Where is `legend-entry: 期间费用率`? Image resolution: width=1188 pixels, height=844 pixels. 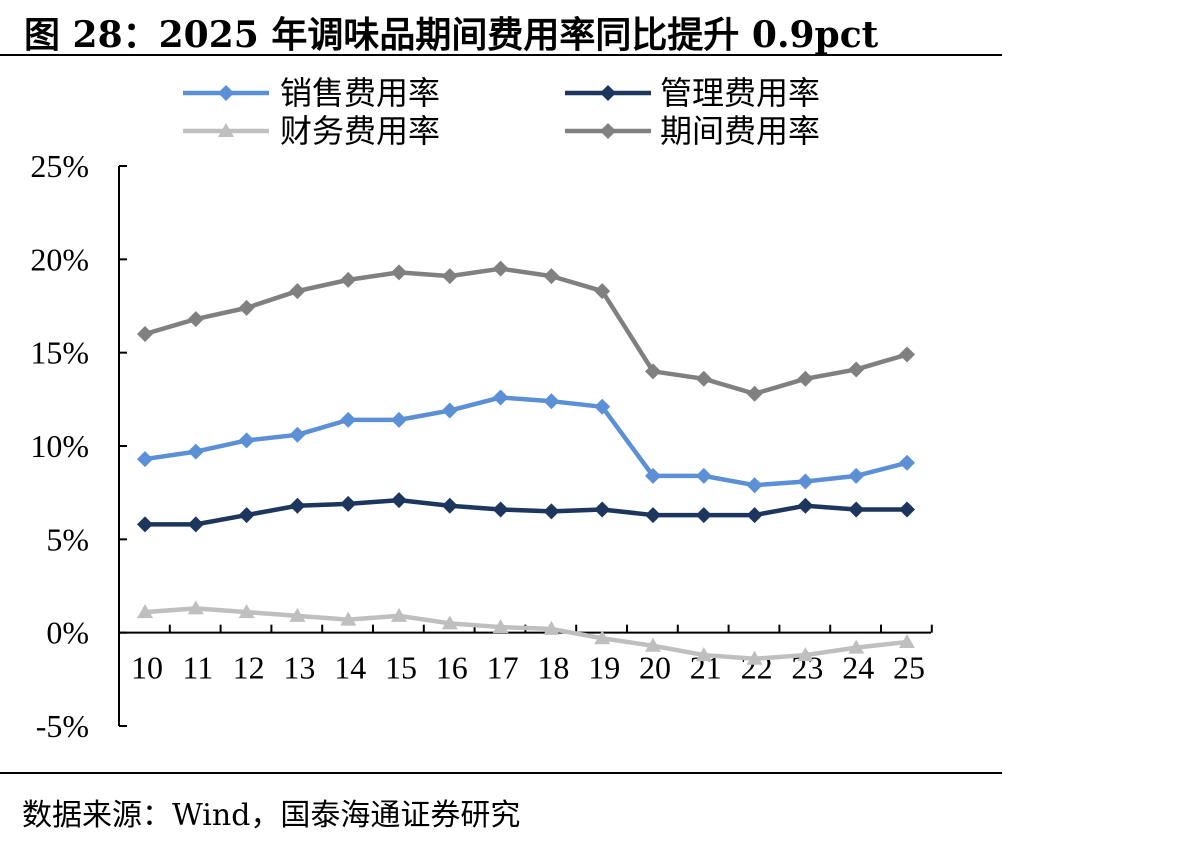 legend-entry: 期间费用率 is located at coordinates (692, 131).